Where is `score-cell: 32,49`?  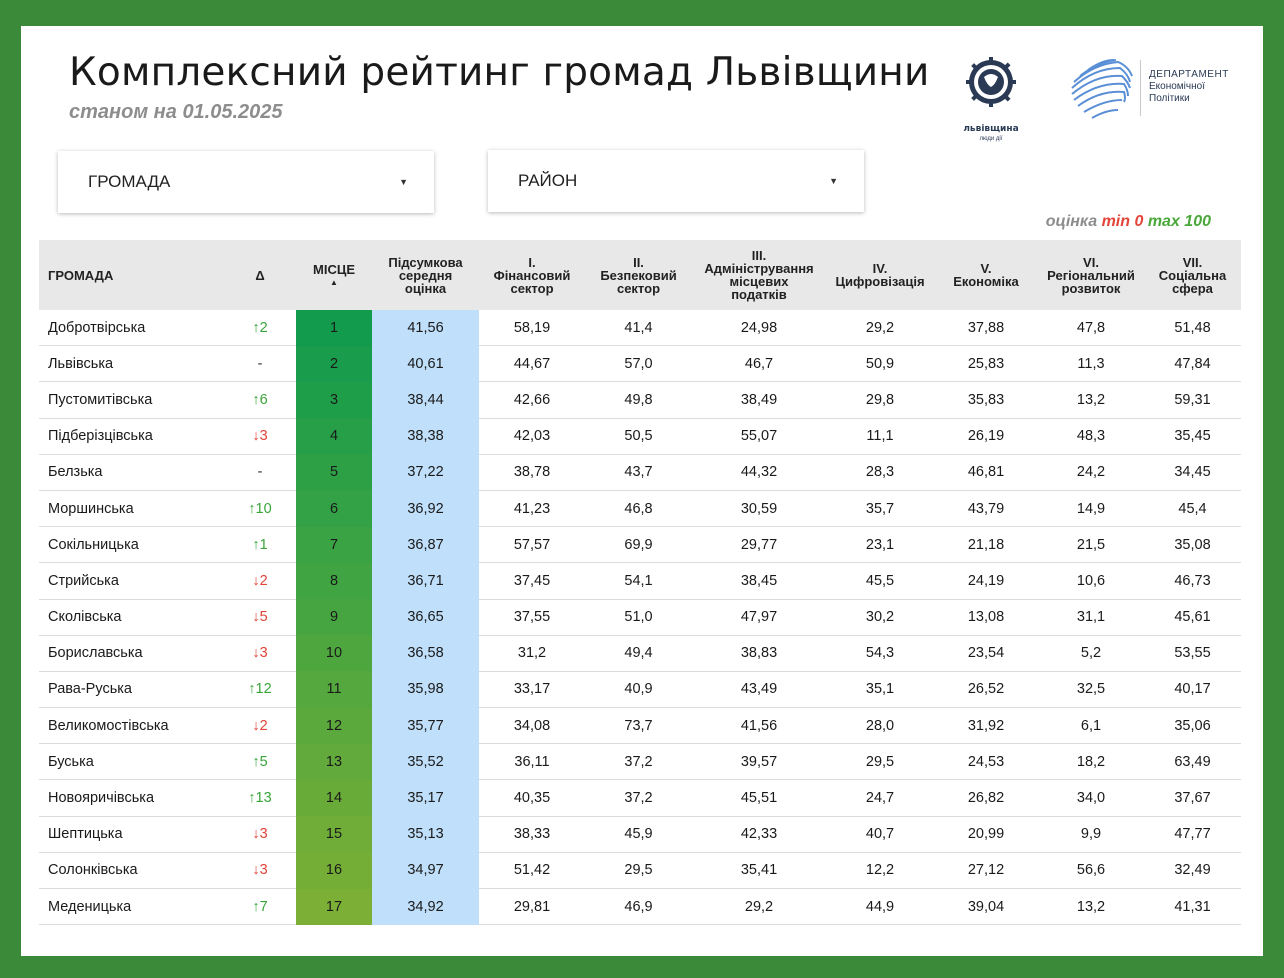
score-cell: 32,49 is located at coordinates (1192, 871).